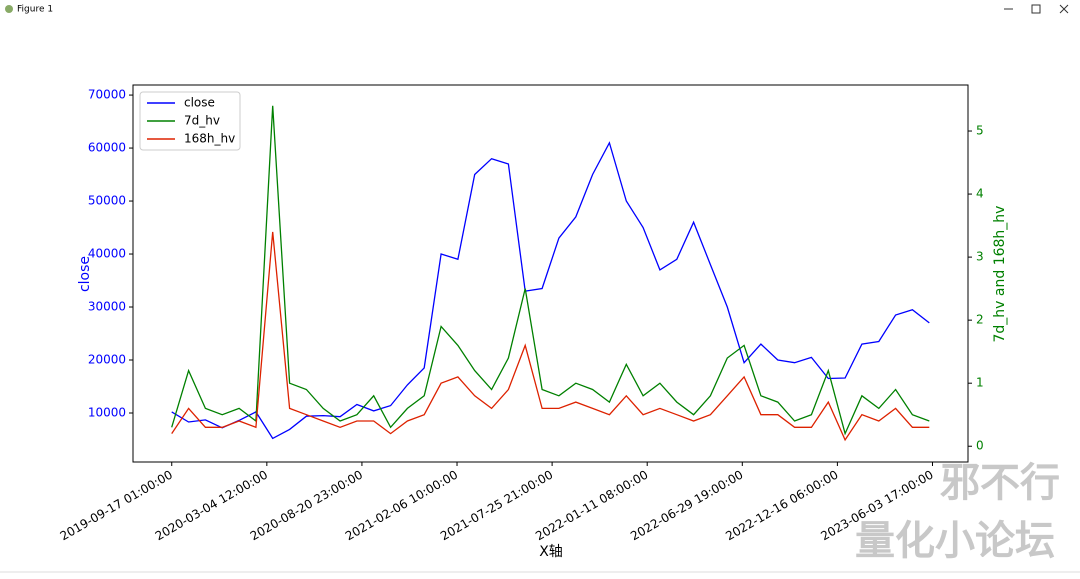  Describe the element at coordinates (199, 103) in the screenshot. I see `legend-label: close` at that location.